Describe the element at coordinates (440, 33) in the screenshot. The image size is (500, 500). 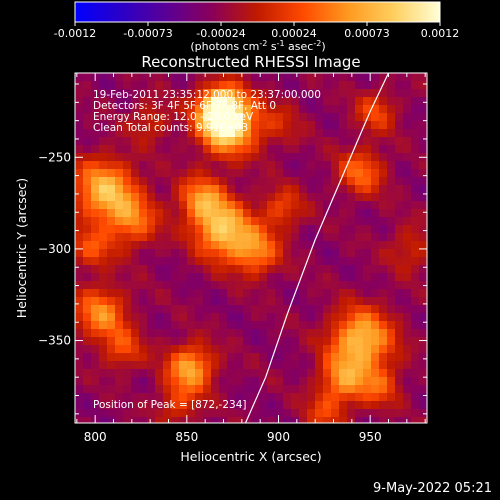
I see `colorbar-tick-label: 0.0012` at that location.